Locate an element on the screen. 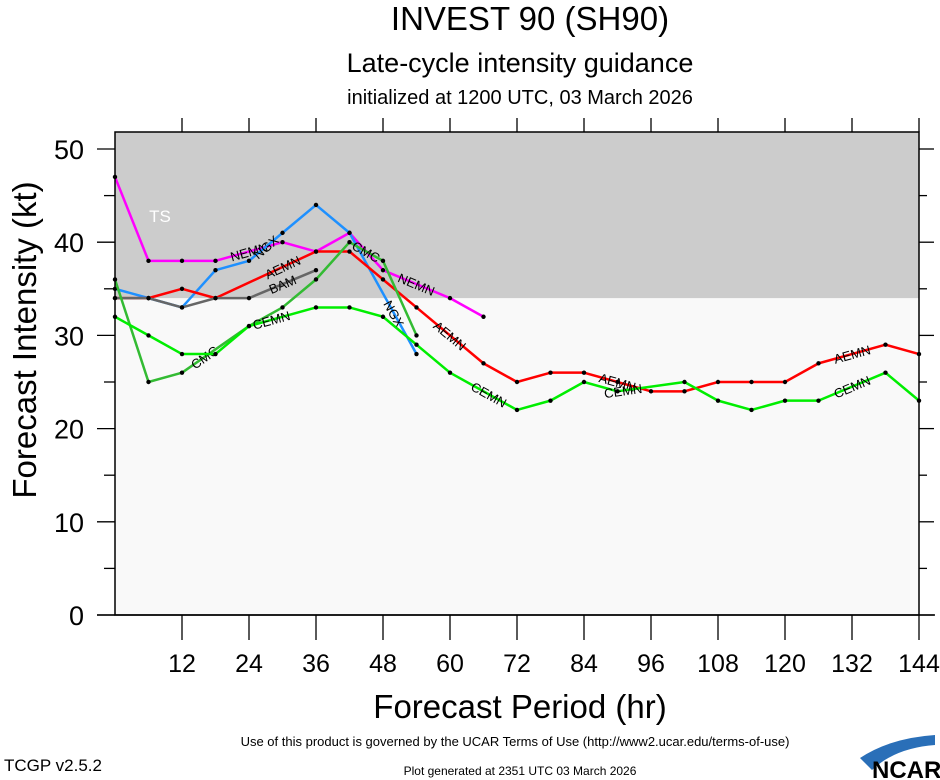  x-tick-label: 84 is located at coordinates (584, 664).